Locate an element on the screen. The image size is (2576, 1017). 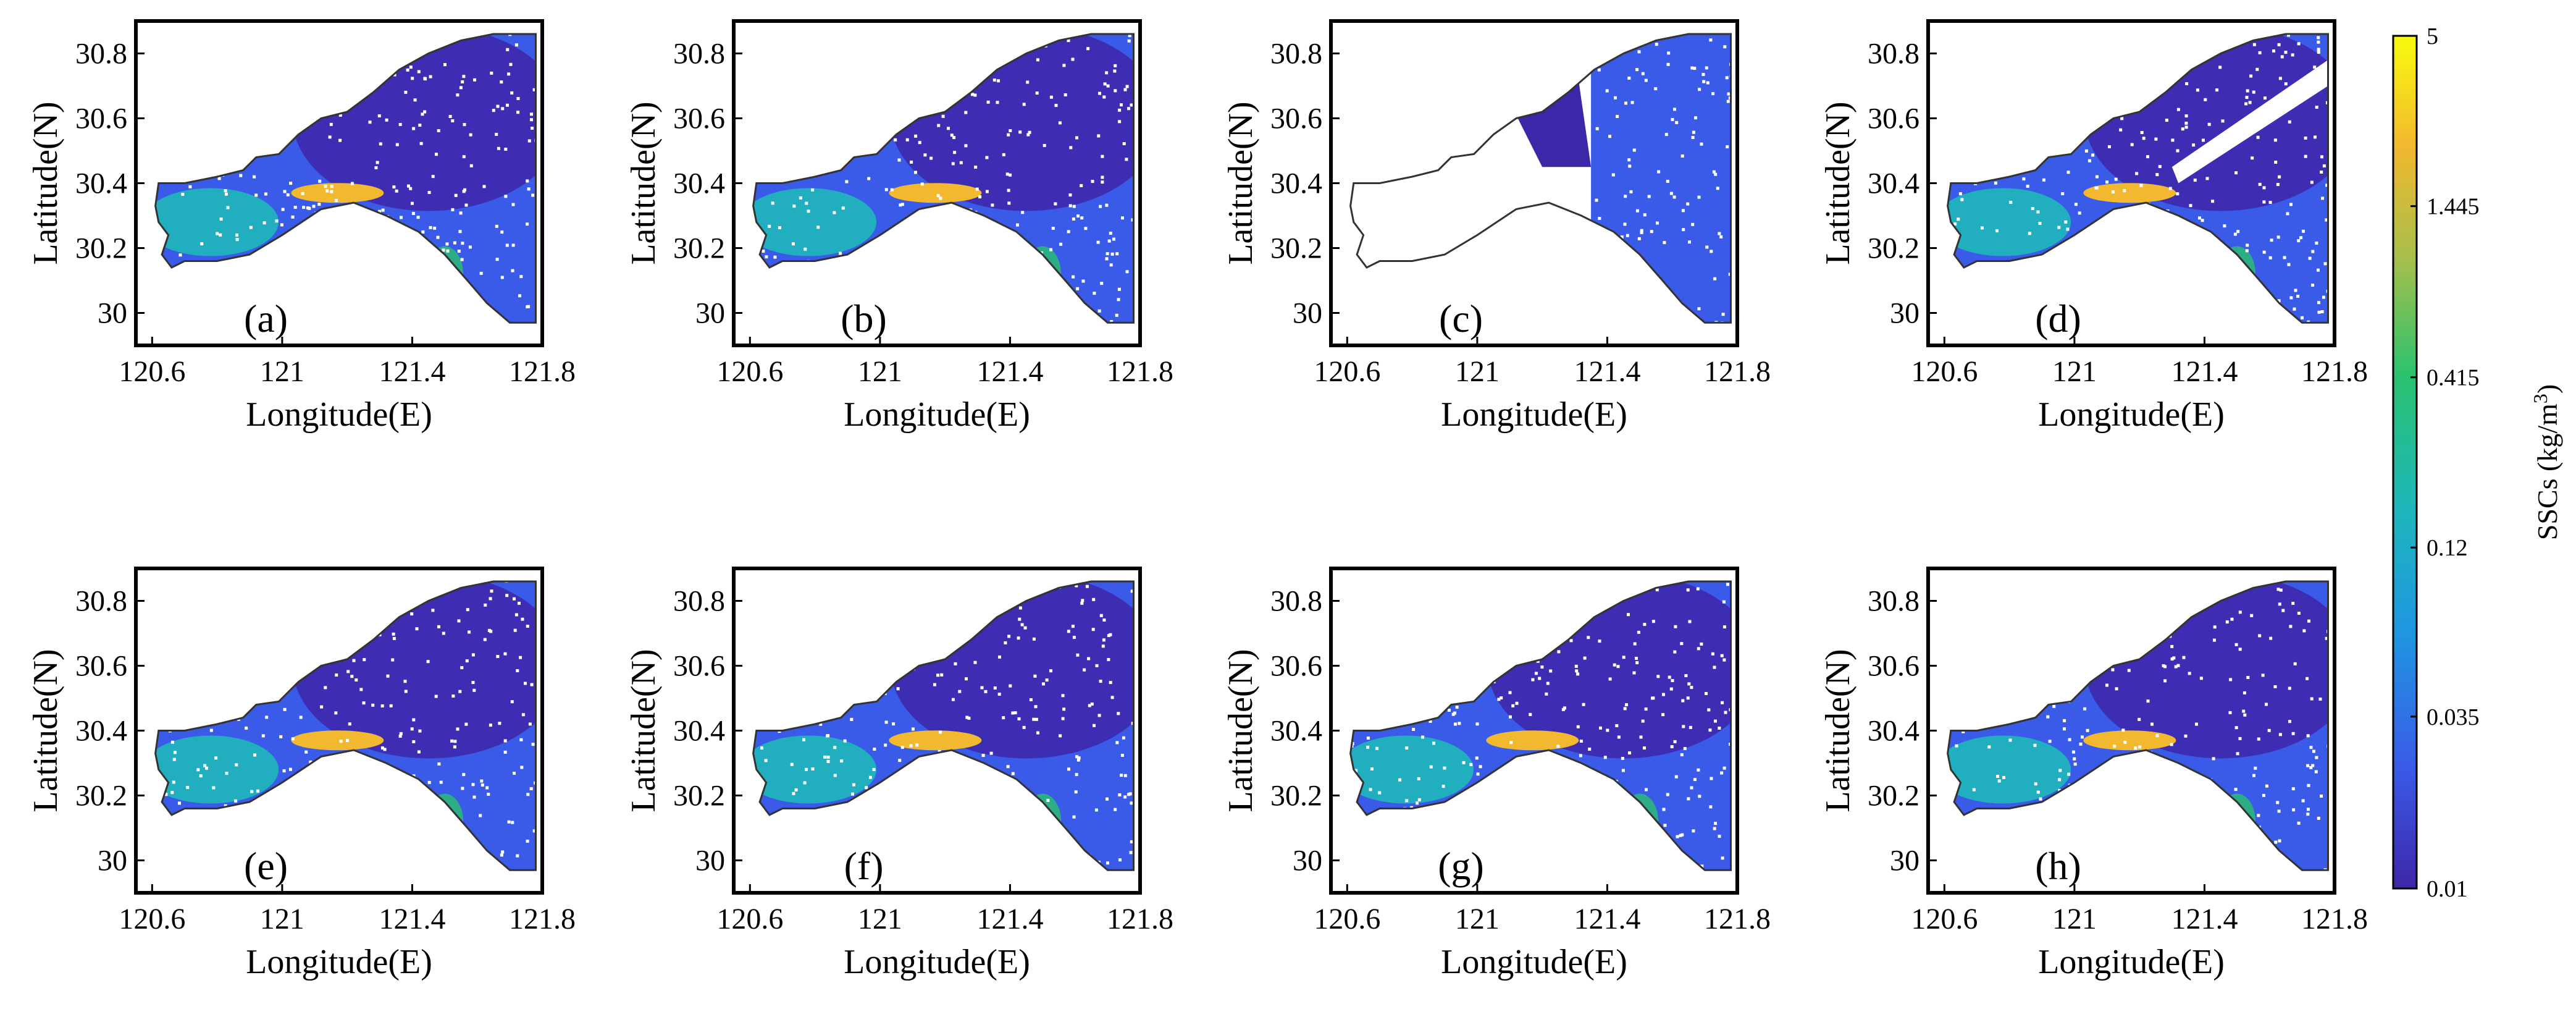
y-tick-label: 30.8 is located at coordinates (699, 54).